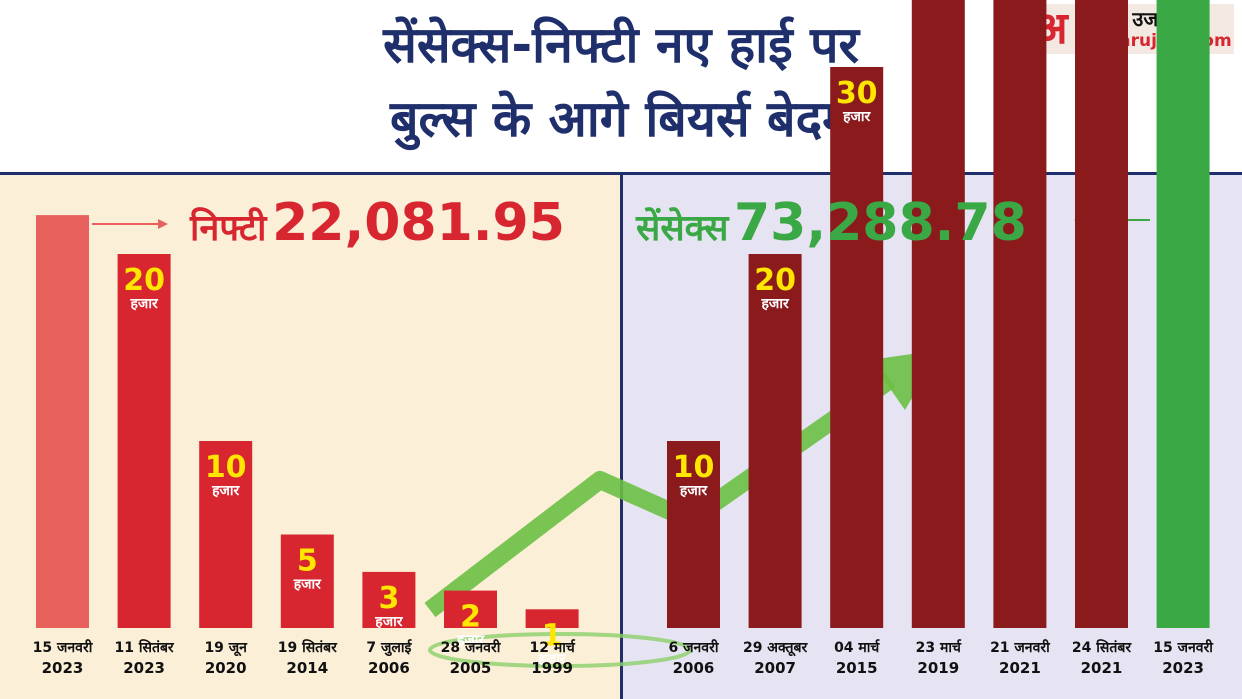 The width and height of the screenshot is (1242, 699). Describe the element at coordinates (776, 648) in the screenshot. I see `x-tick-label-date: 29 अक्तूबर` at that location.